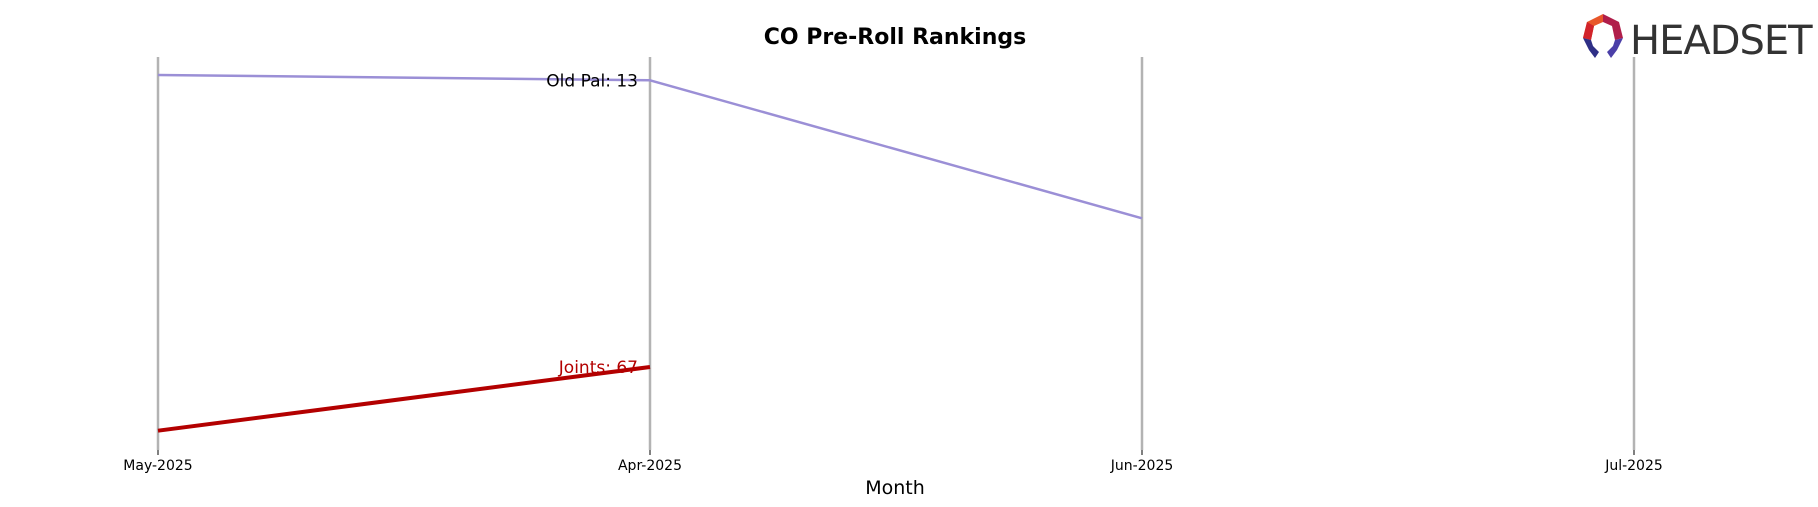 The image size is (1818, 507). Describe the element at coordinates (592, 81) in the screenshot. I see `data-label: Old Pal: 13` at that location.